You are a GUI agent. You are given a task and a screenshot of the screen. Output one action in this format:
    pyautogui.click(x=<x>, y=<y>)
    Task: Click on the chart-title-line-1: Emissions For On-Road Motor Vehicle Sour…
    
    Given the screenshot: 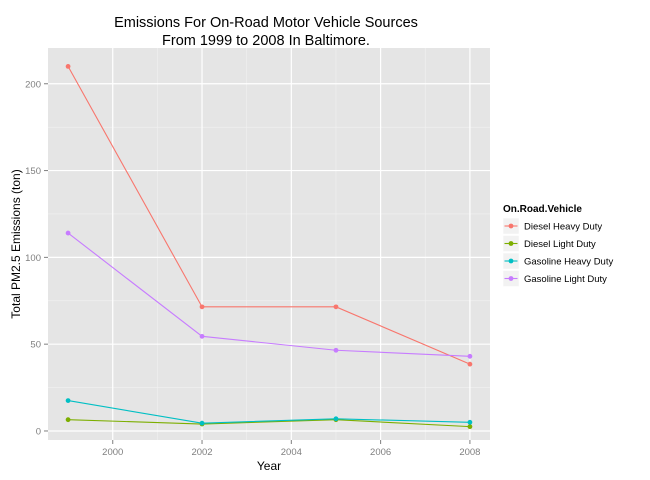 What is the action you would take?
    pyautogui.click(x=266, y=23)
    